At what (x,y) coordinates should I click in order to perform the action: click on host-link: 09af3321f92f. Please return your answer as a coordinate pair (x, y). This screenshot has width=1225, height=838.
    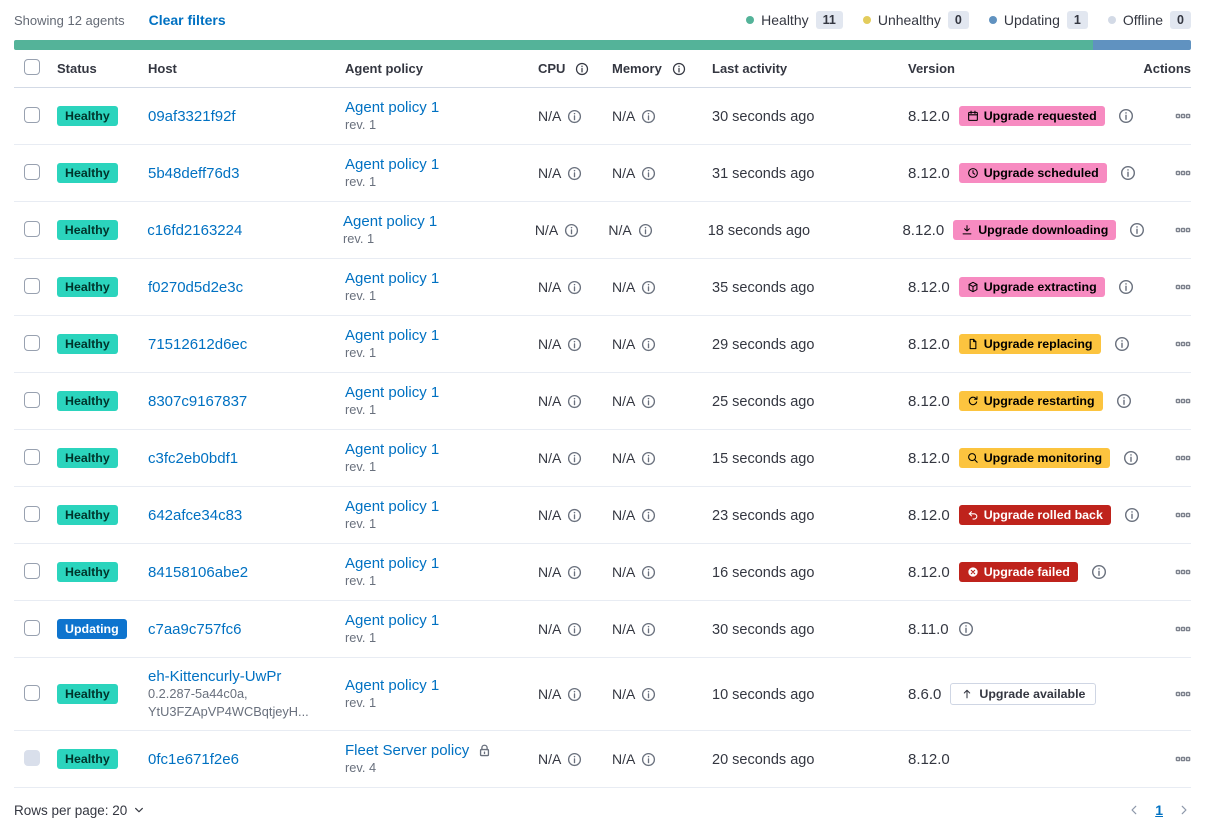
    Looking at the image, I should click on (192, 116).